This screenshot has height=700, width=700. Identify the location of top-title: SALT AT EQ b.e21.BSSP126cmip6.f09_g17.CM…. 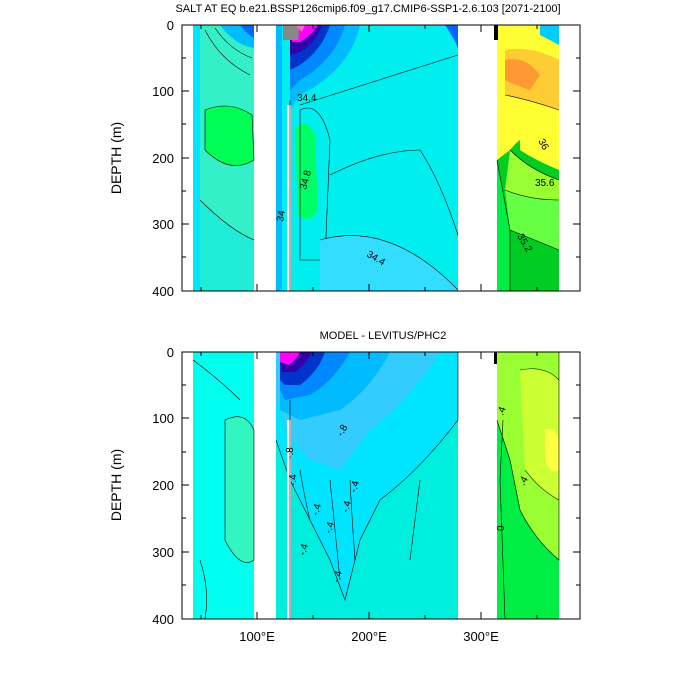
(367, 9).